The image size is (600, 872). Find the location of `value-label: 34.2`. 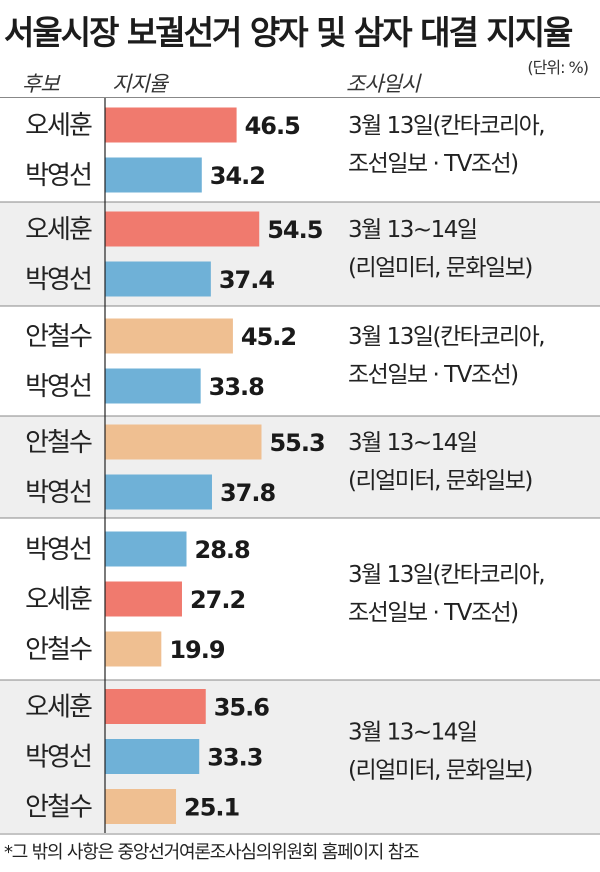

value-label: 34.2 is located at coordinates (237, 176).